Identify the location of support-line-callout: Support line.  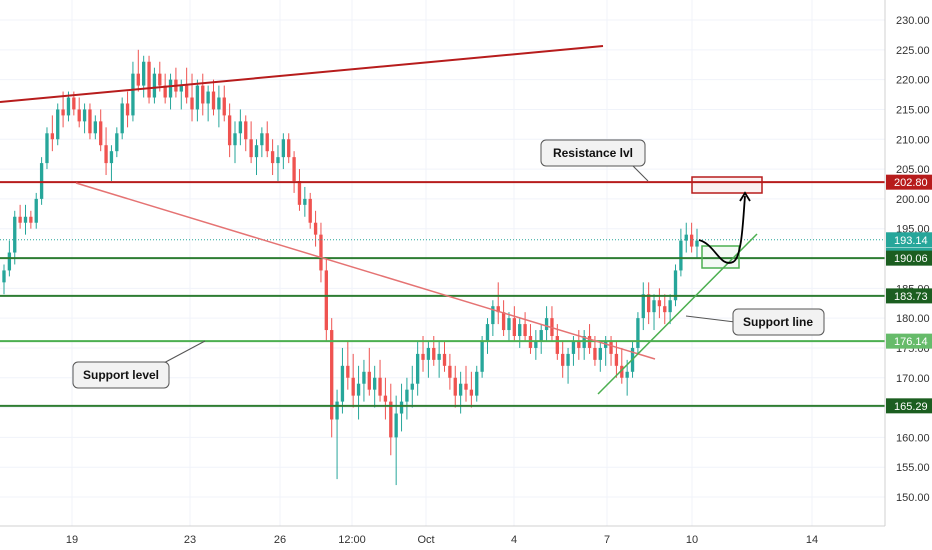
(755, 322).